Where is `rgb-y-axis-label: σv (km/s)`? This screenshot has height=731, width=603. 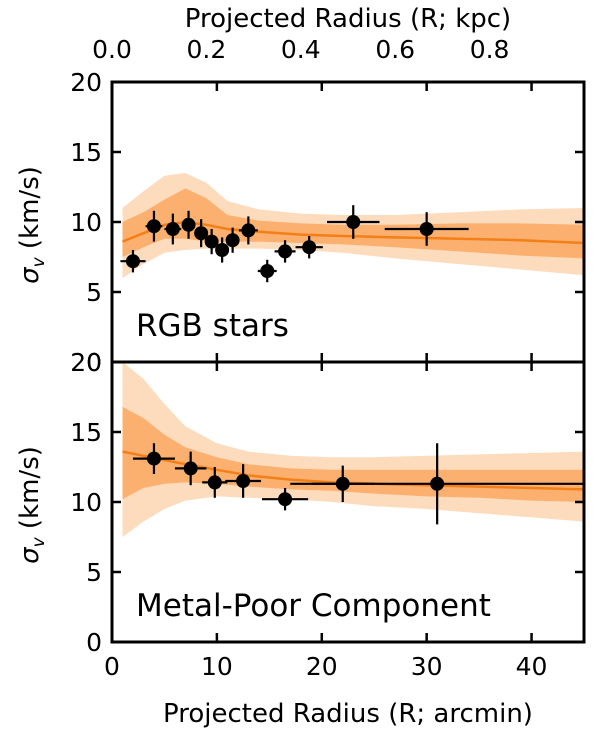 rgb-y-axis-label: σv (km/s) is located at coordinates (32, 225).